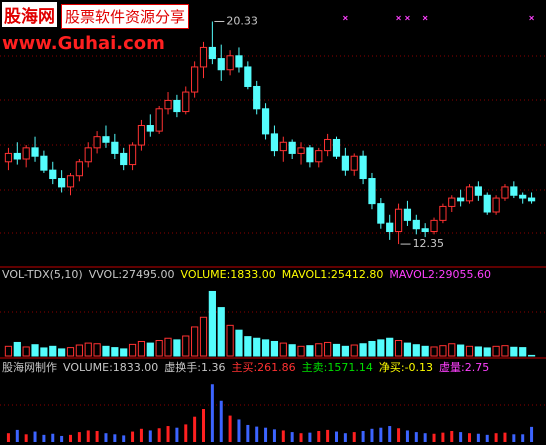 This screenshot has width=546, height=445. Describe the element at coordinates (29, 367) in the screenshot. I see `header-item: 股海网制作` at that location.